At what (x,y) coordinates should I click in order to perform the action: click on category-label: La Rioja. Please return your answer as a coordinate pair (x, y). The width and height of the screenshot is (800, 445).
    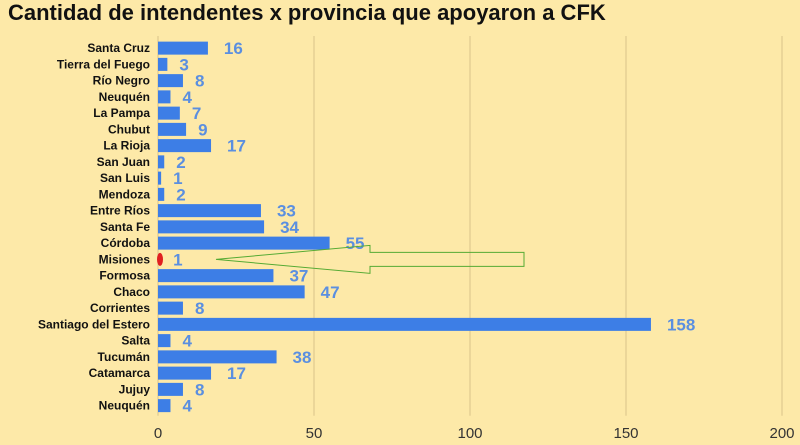
    Looking at the image, I should click on (126, 146).